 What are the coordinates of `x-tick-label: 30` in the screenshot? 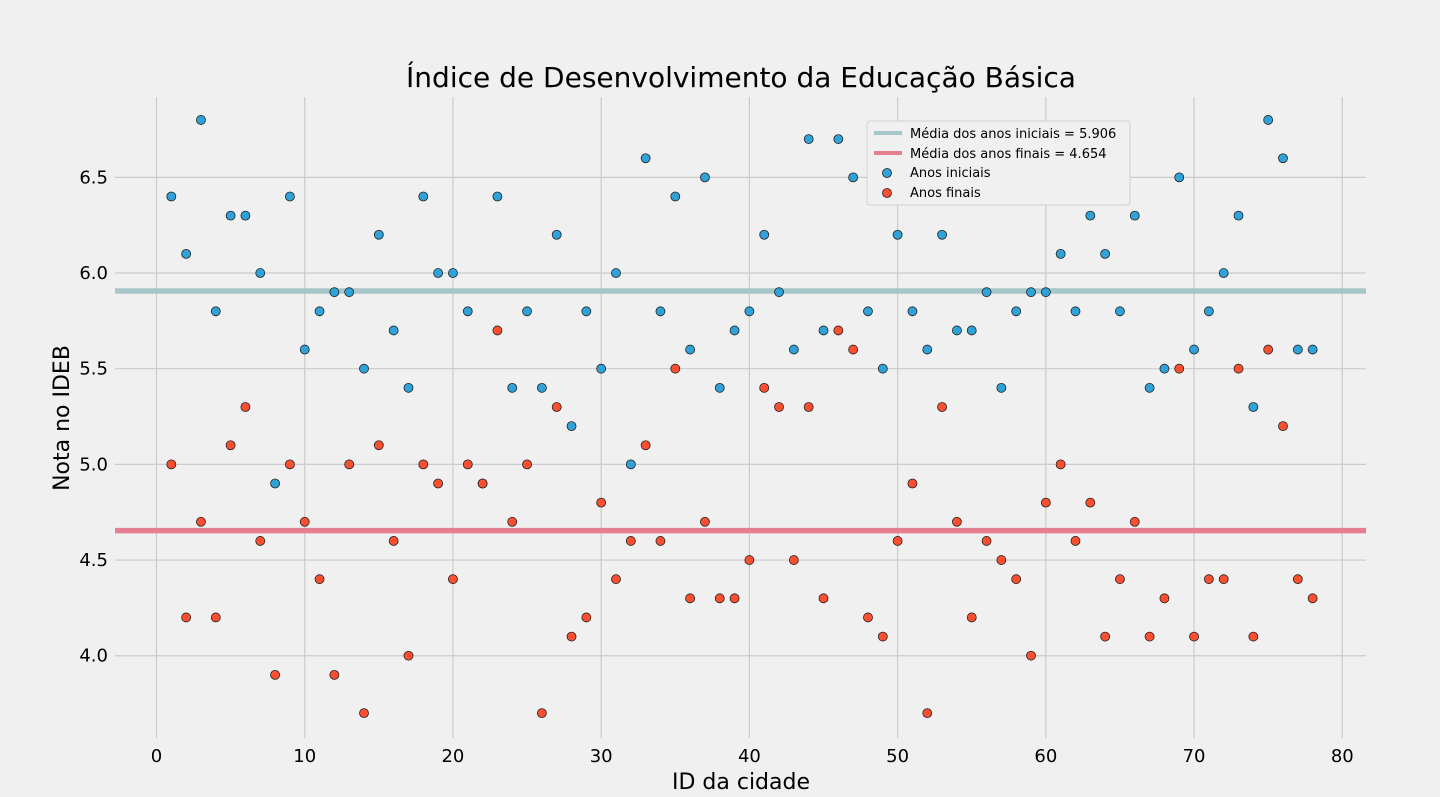 It's located at (601, 756).